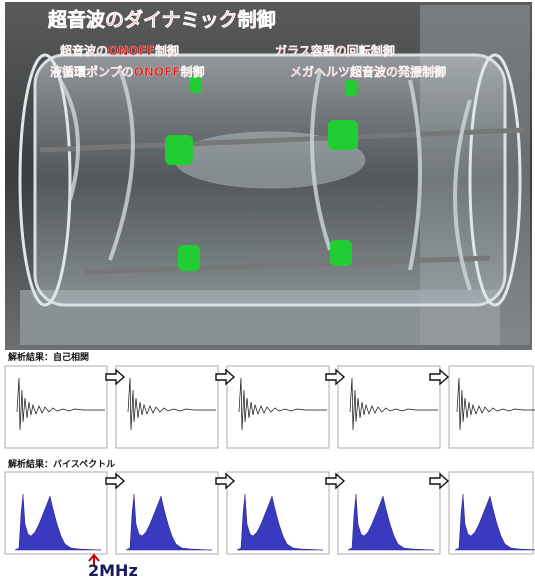 The width and height of the screenshot is (535, 579). Describe the element at coordinates (261, 173) in the screenshot. I see `clips` at that location.